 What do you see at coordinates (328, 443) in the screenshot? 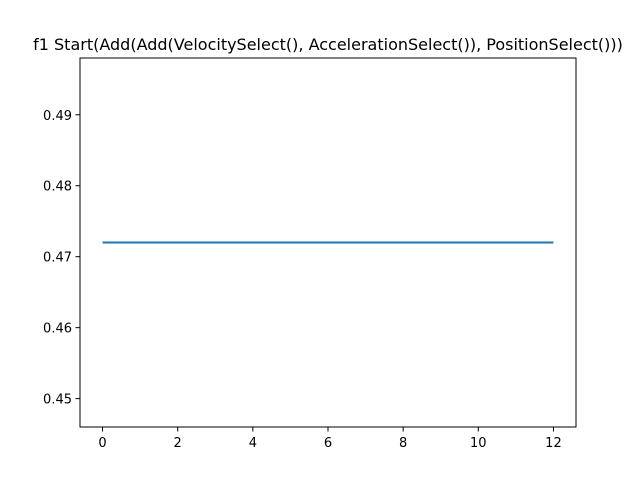
I see `x-tick-label: 6` at bounding box center [328, 443].